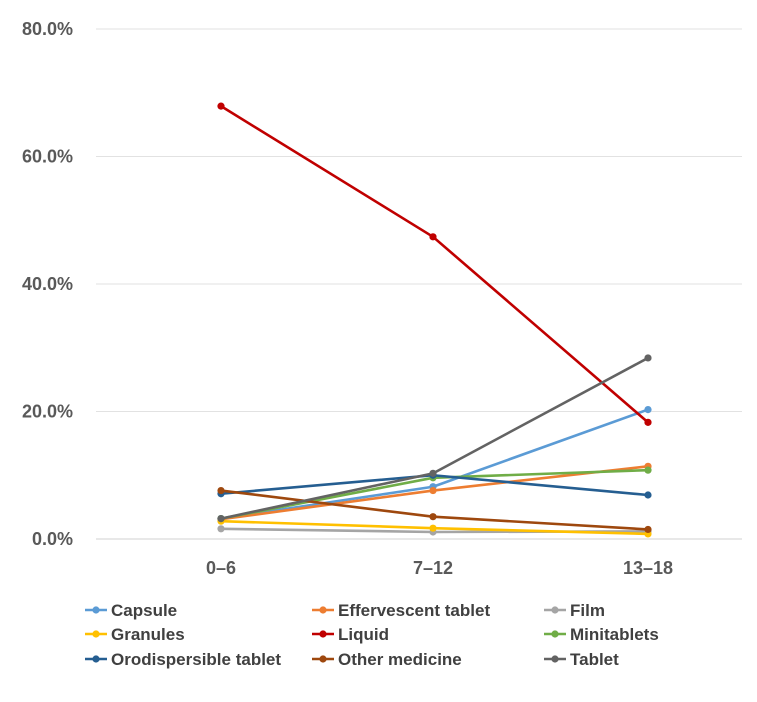 The image size is (757, 702). Describe the element at coordinates (400, 659) in the screenshot. I see `legend-label: Other medicine` at that location.